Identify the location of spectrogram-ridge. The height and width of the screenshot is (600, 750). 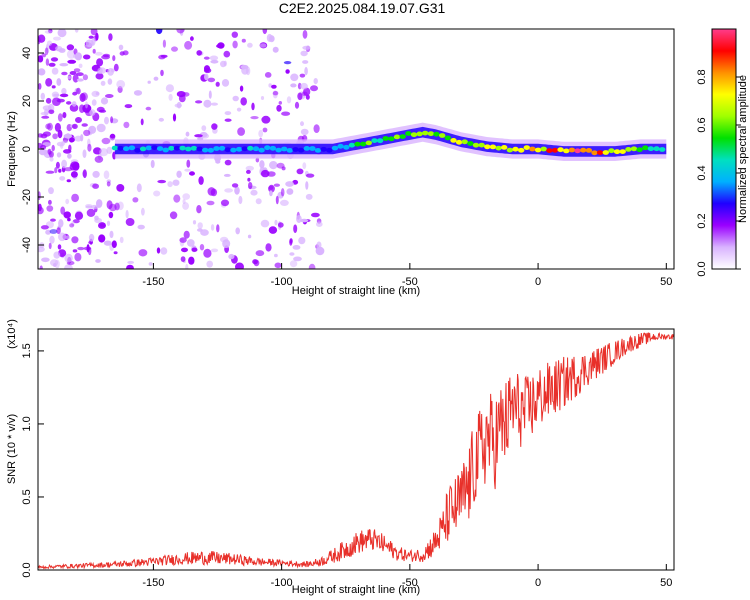
(389, 141).